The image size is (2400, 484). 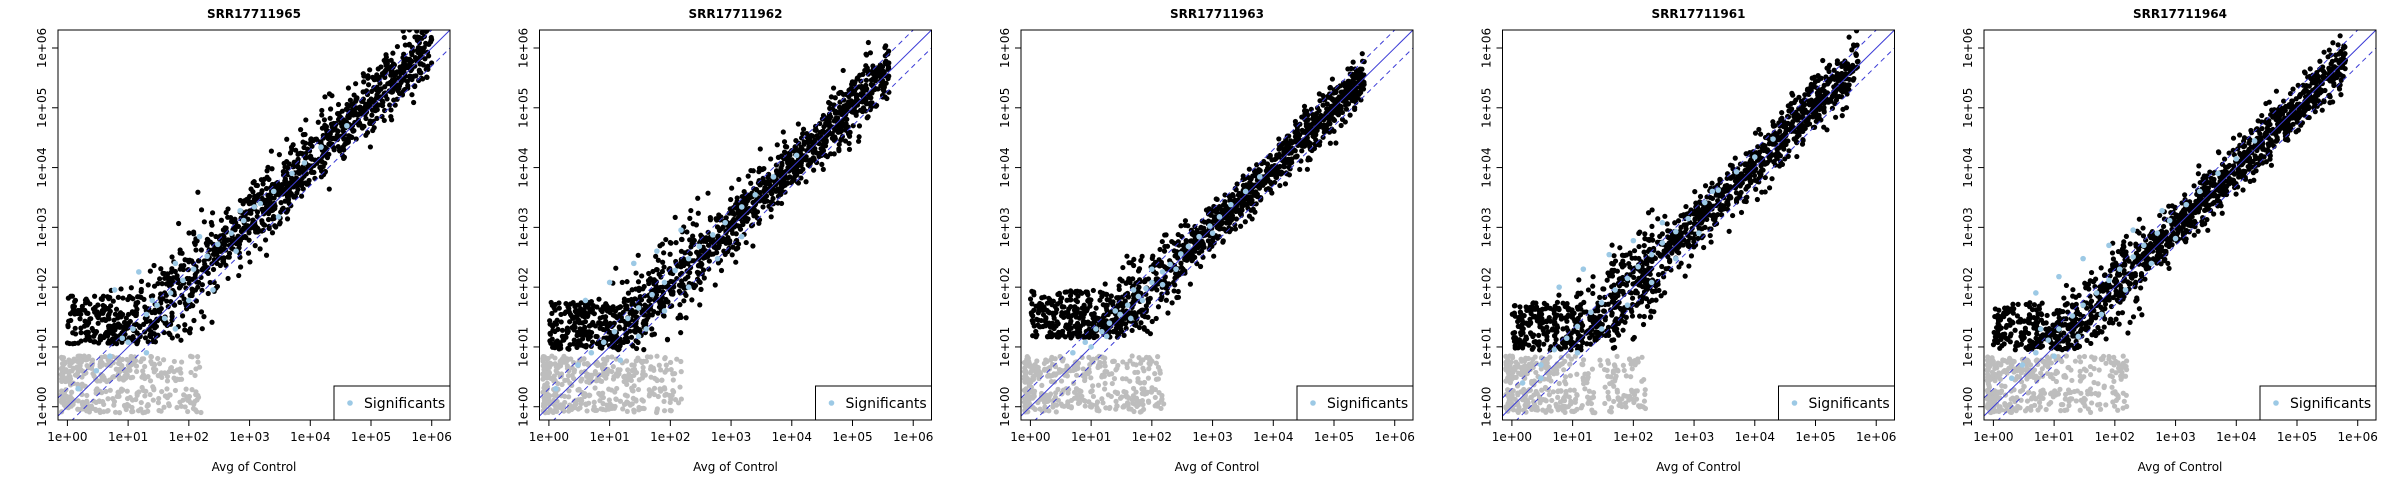 What do you see at coordinates (432, 437) in the screenshot?
I see `x-tick-label: 1e+06` at bounding box center [432, 437].